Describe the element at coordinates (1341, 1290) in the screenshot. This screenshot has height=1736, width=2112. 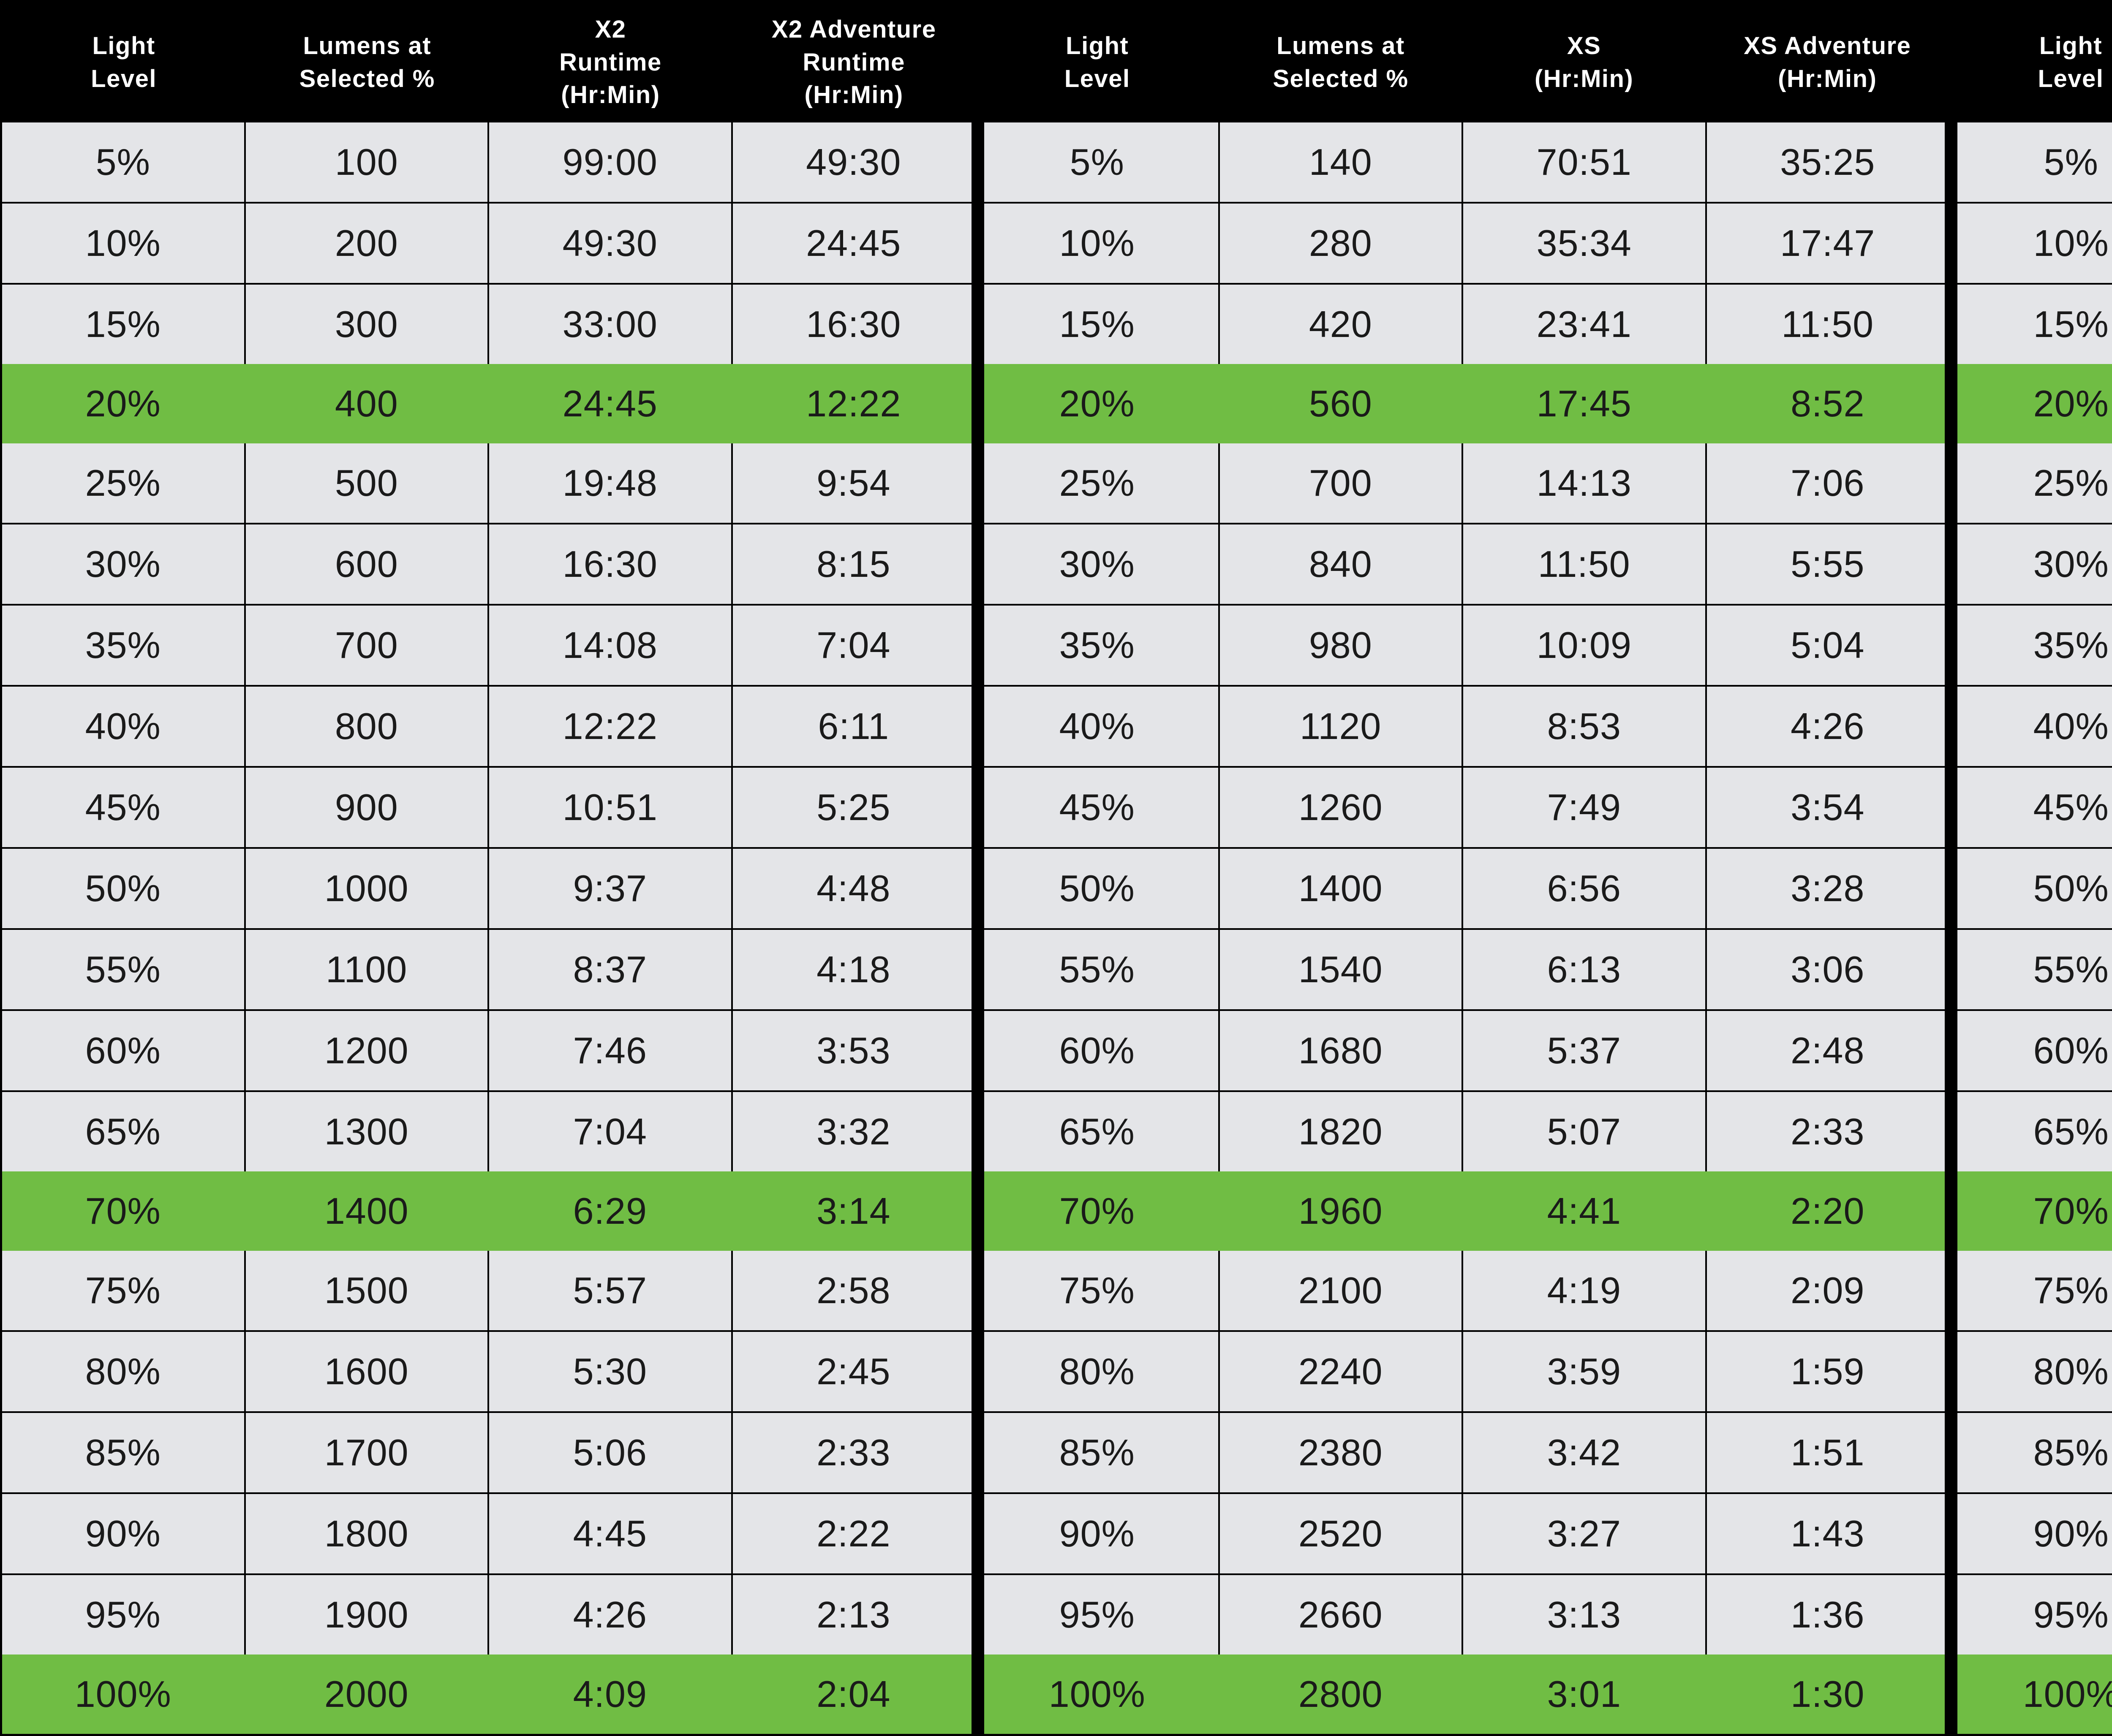
I see `cell-lumens-selected-xs: 2100` at that location.